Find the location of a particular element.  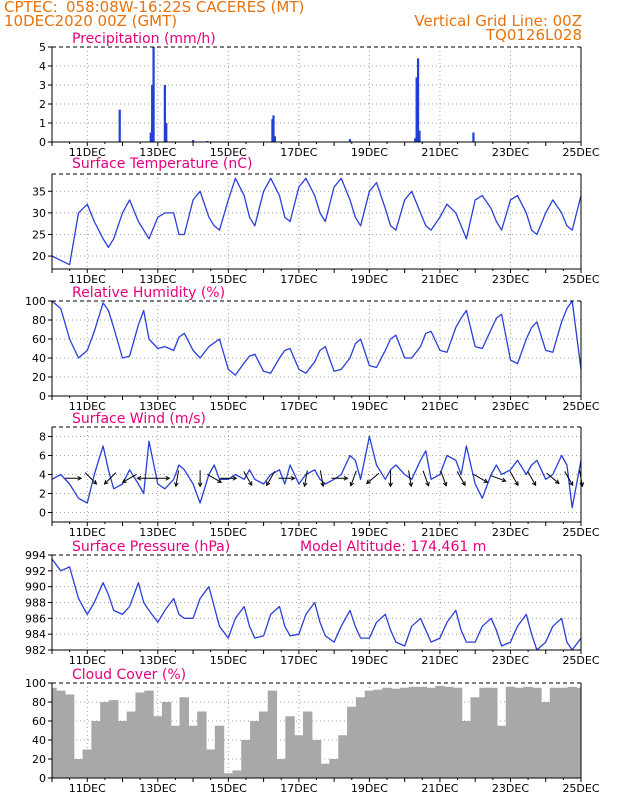

y-tick-label: 35 is located at coordinates (39, 191).